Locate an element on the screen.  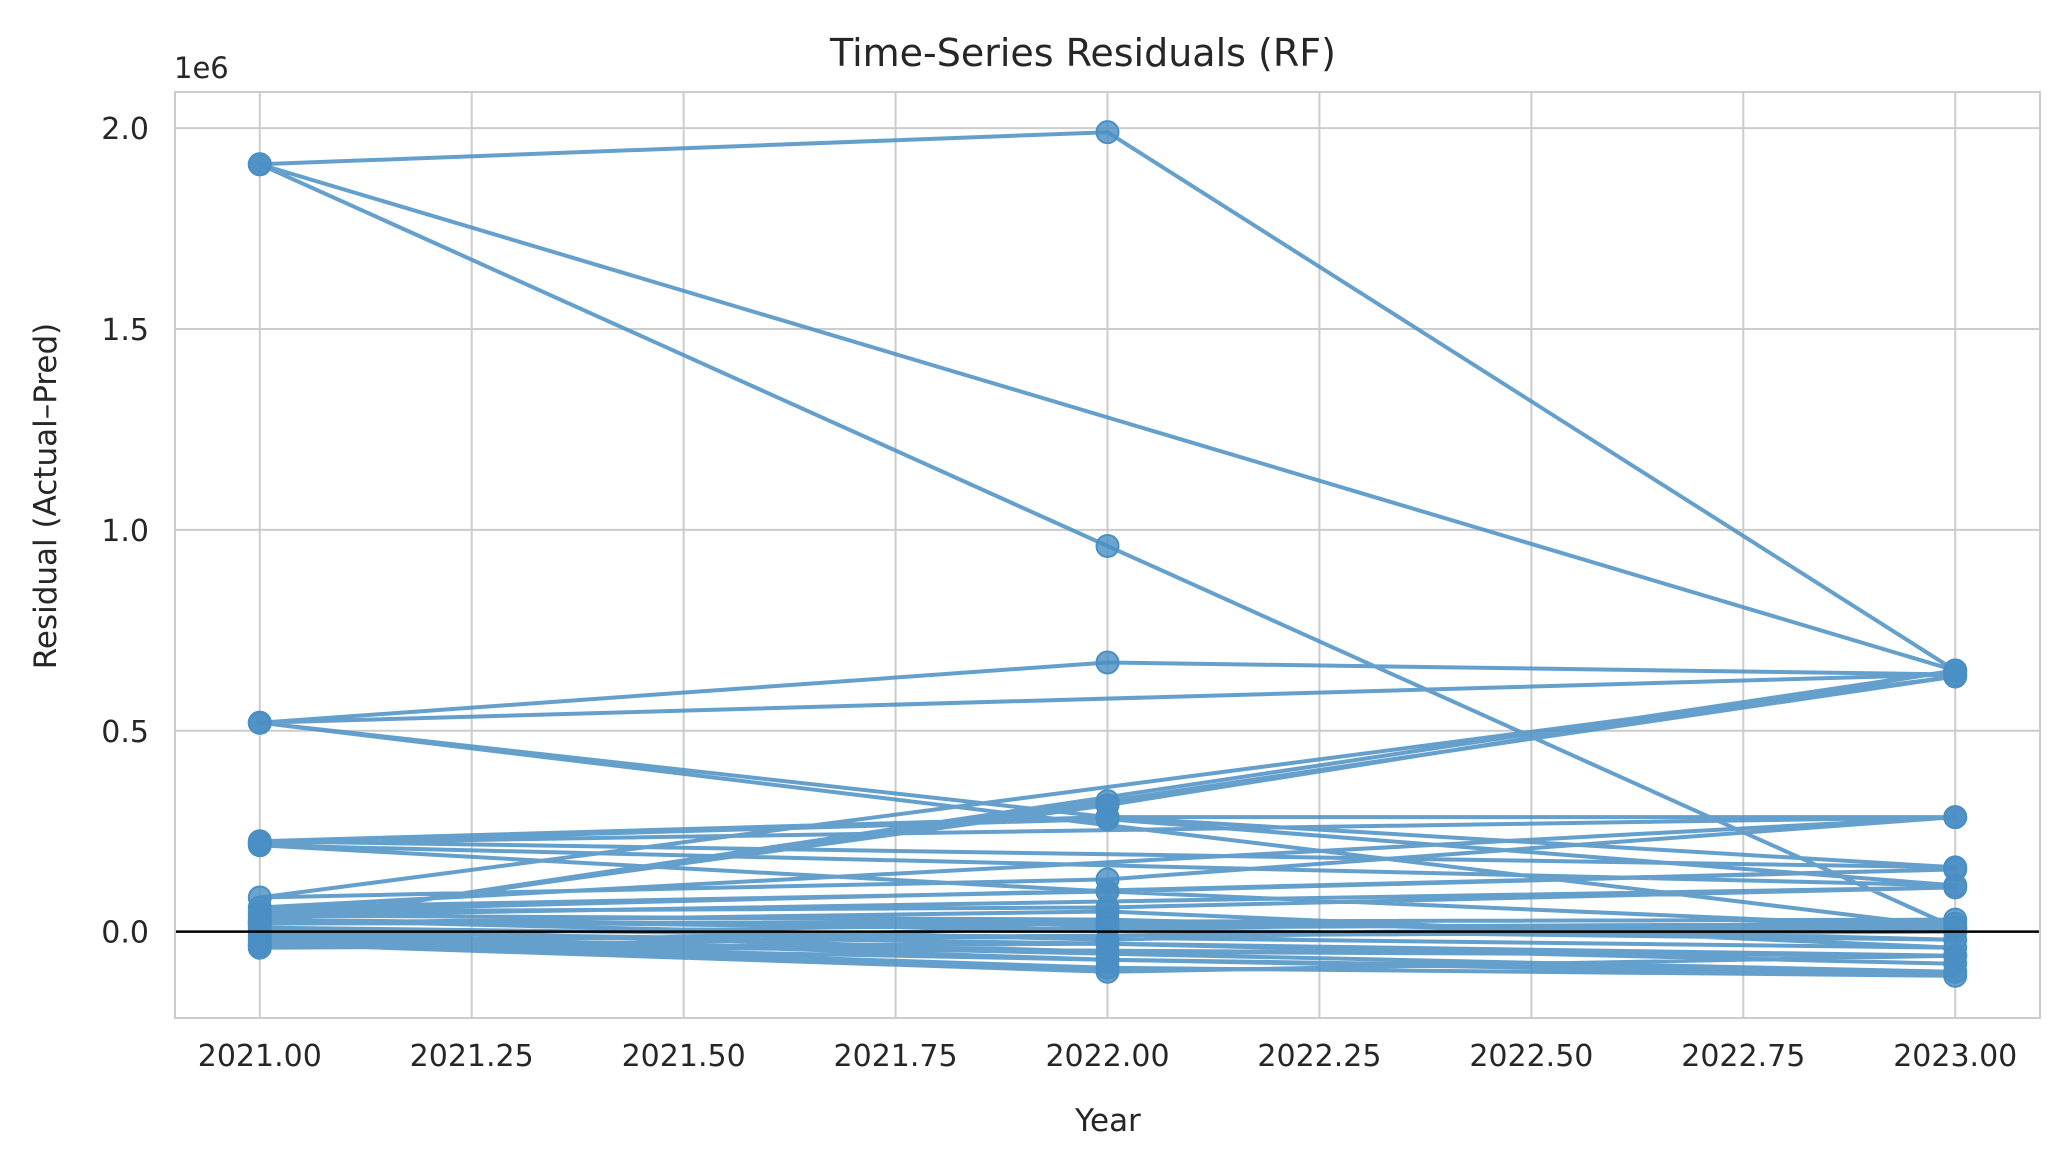
x-axis-label: Year is located at coordinates (1107, 1121).